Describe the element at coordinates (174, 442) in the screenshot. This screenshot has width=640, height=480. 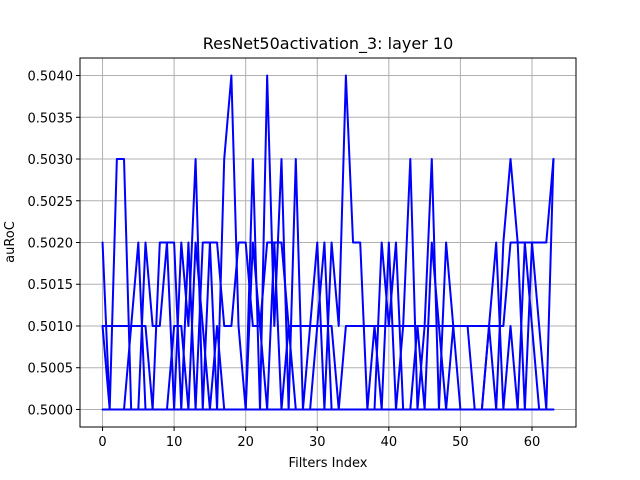
I see `x-tick-label: 10` at that location.